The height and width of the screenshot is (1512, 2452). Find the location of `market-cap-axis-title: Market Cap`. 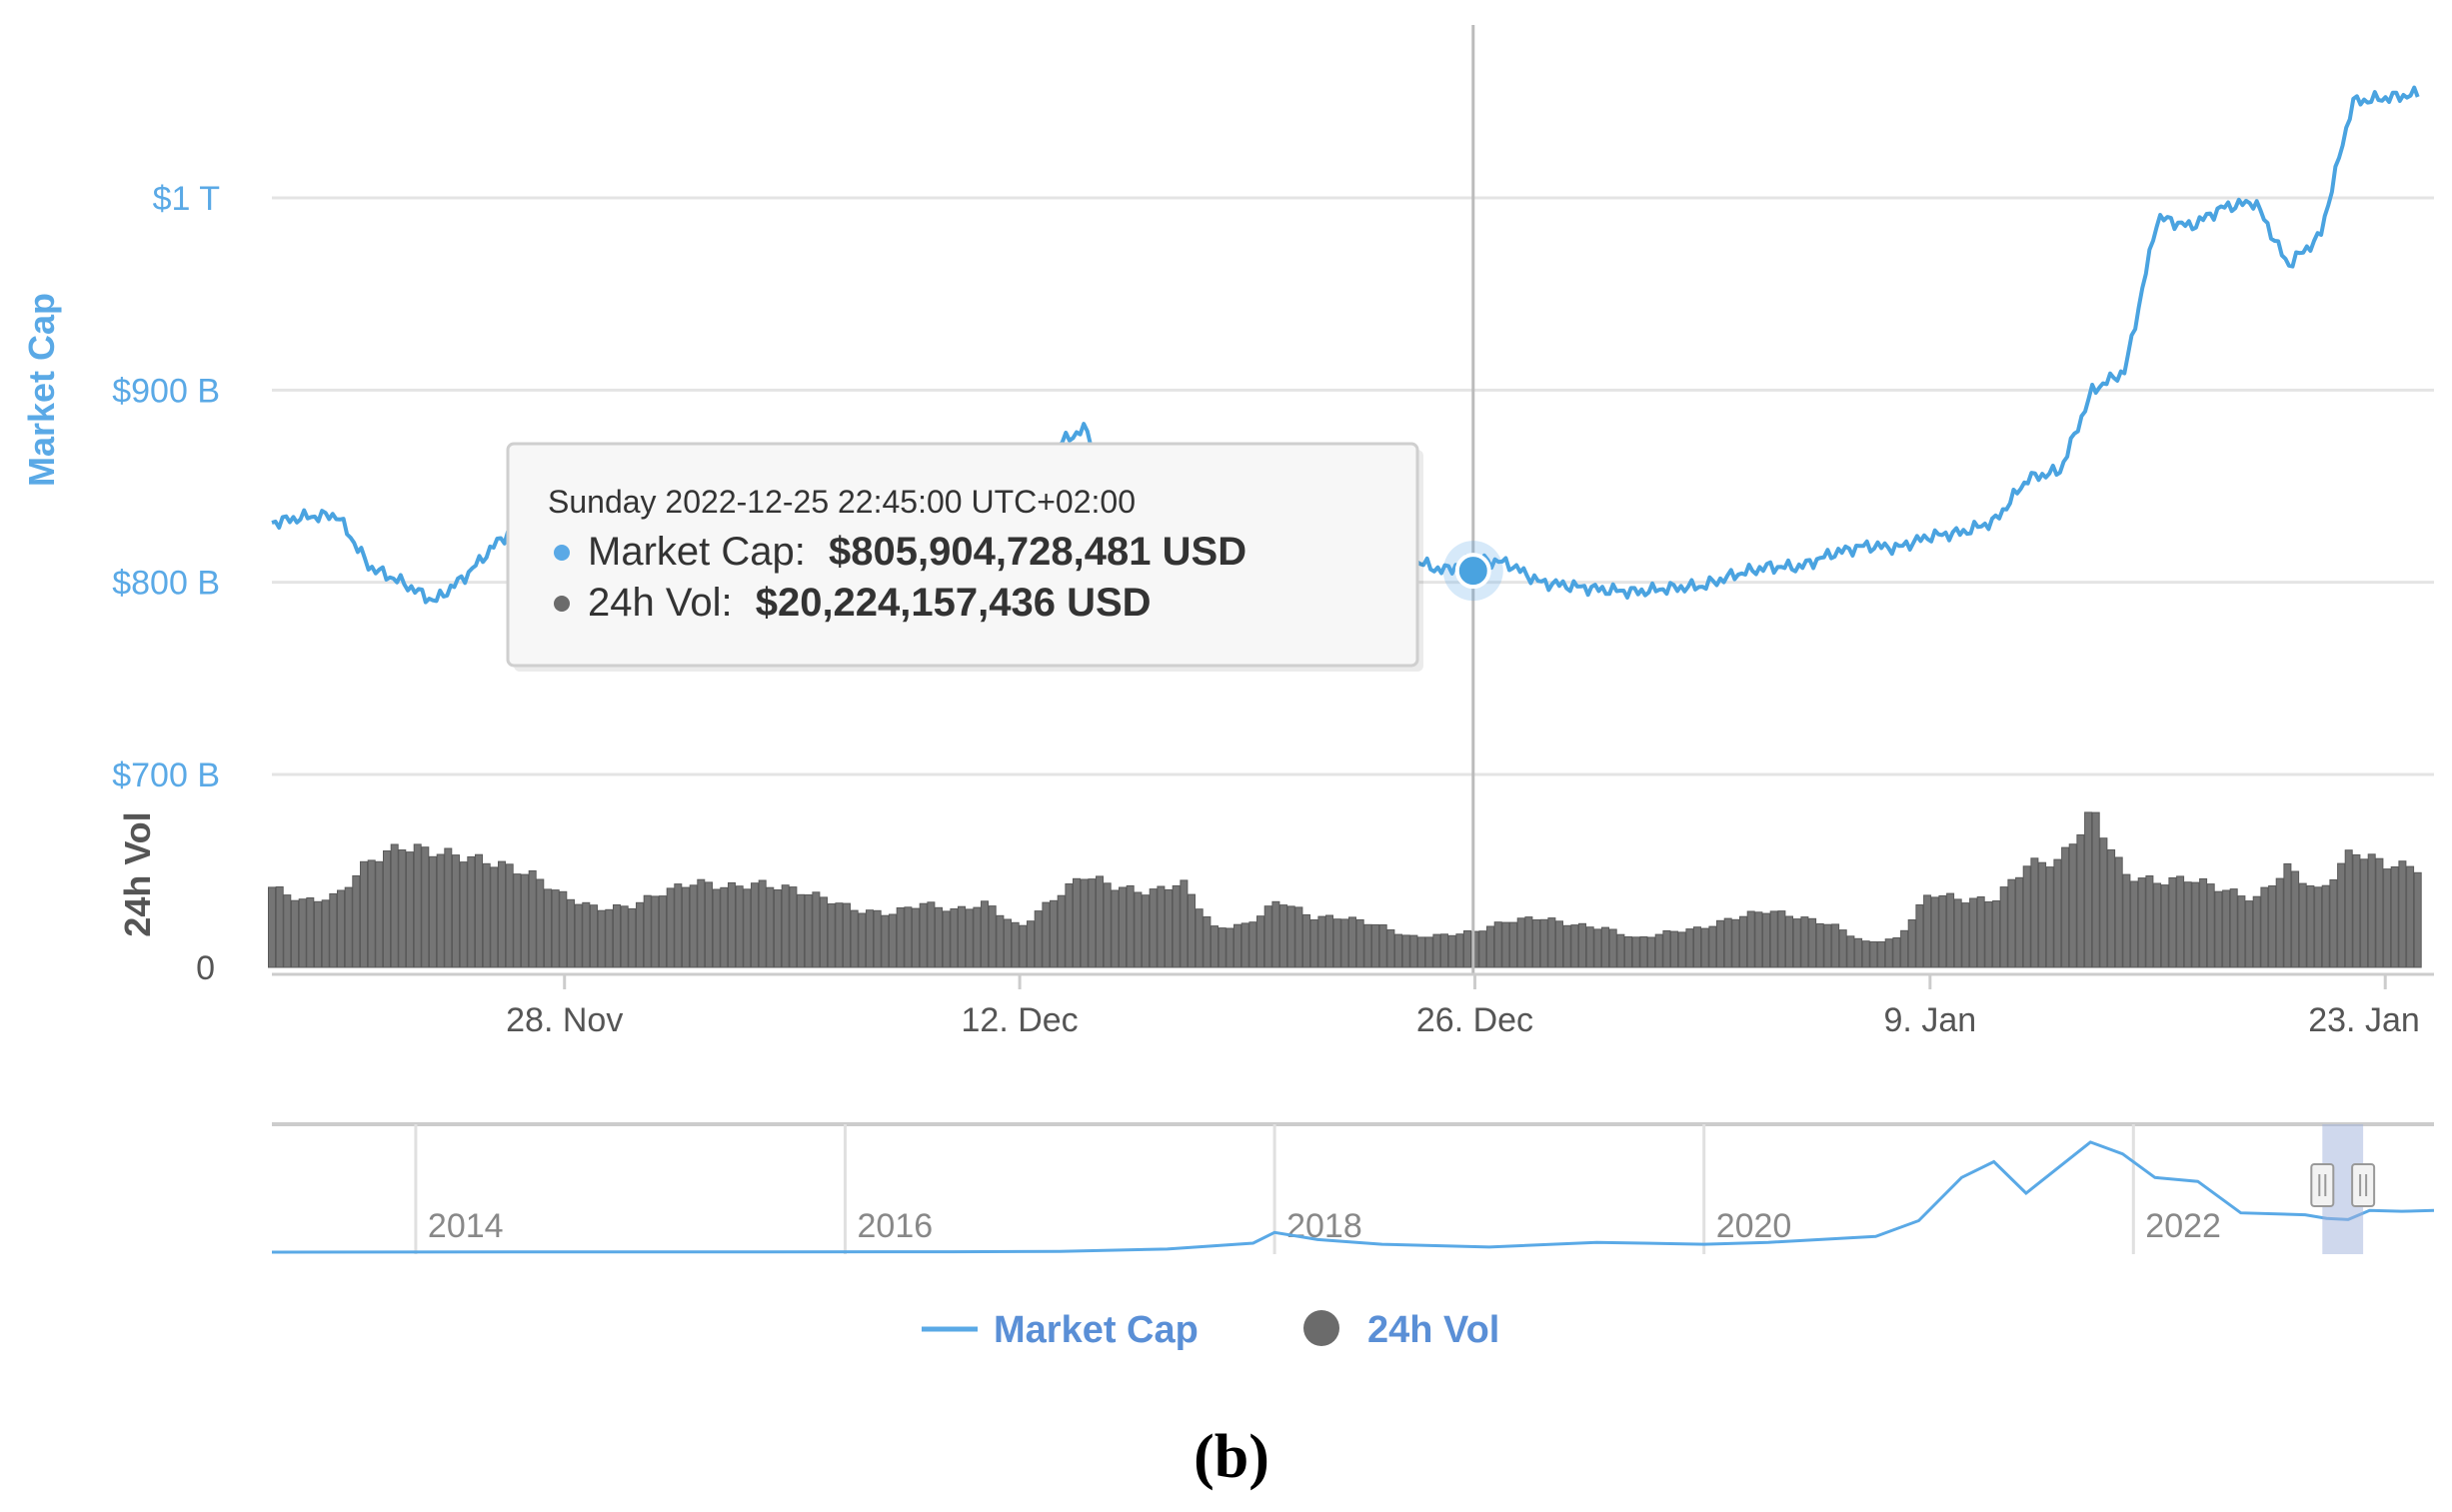

market-cap-axis-title: Market Cap is located at coordinates (41, 390).